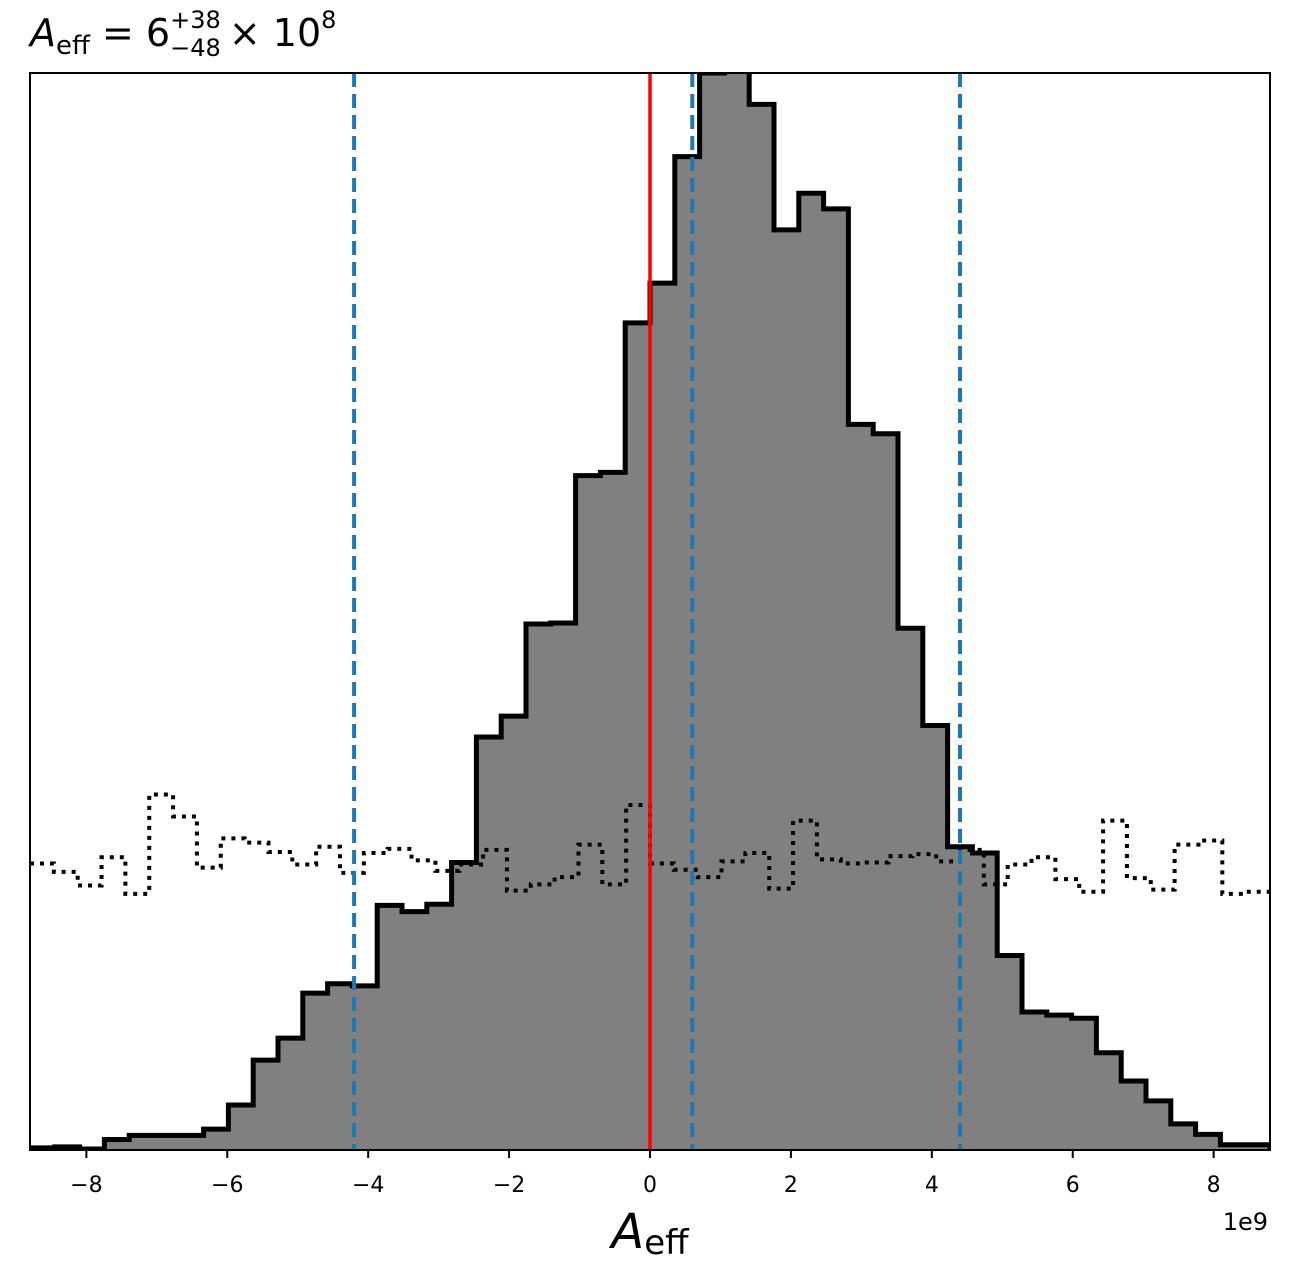 The width and height of the screenshot is (1289, 1278). I want to click on x-tick-label: 4, so click(932, 1185).